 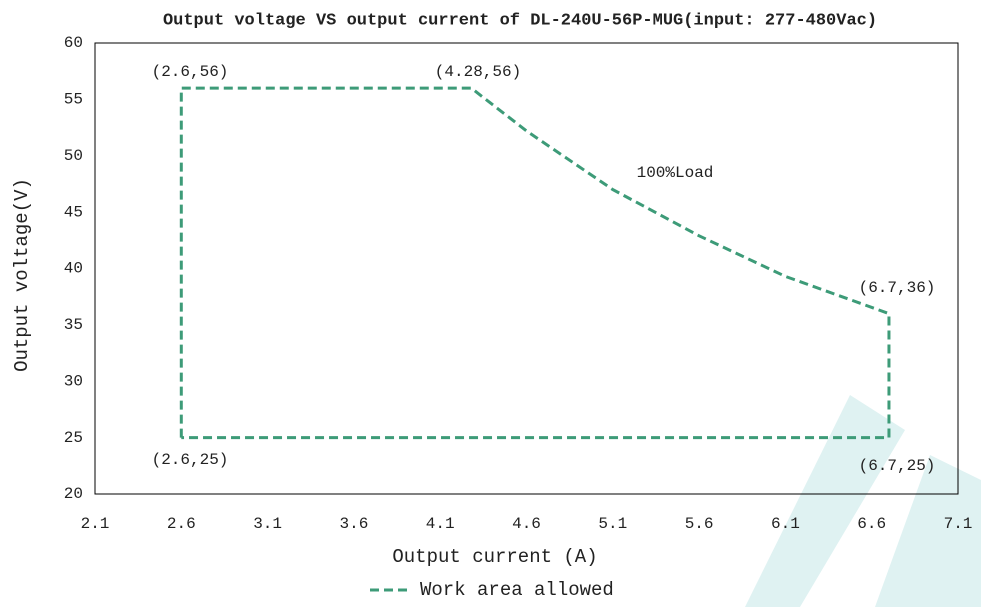 I want to click on y-tick-label: 30, so click(x=73, y=381).